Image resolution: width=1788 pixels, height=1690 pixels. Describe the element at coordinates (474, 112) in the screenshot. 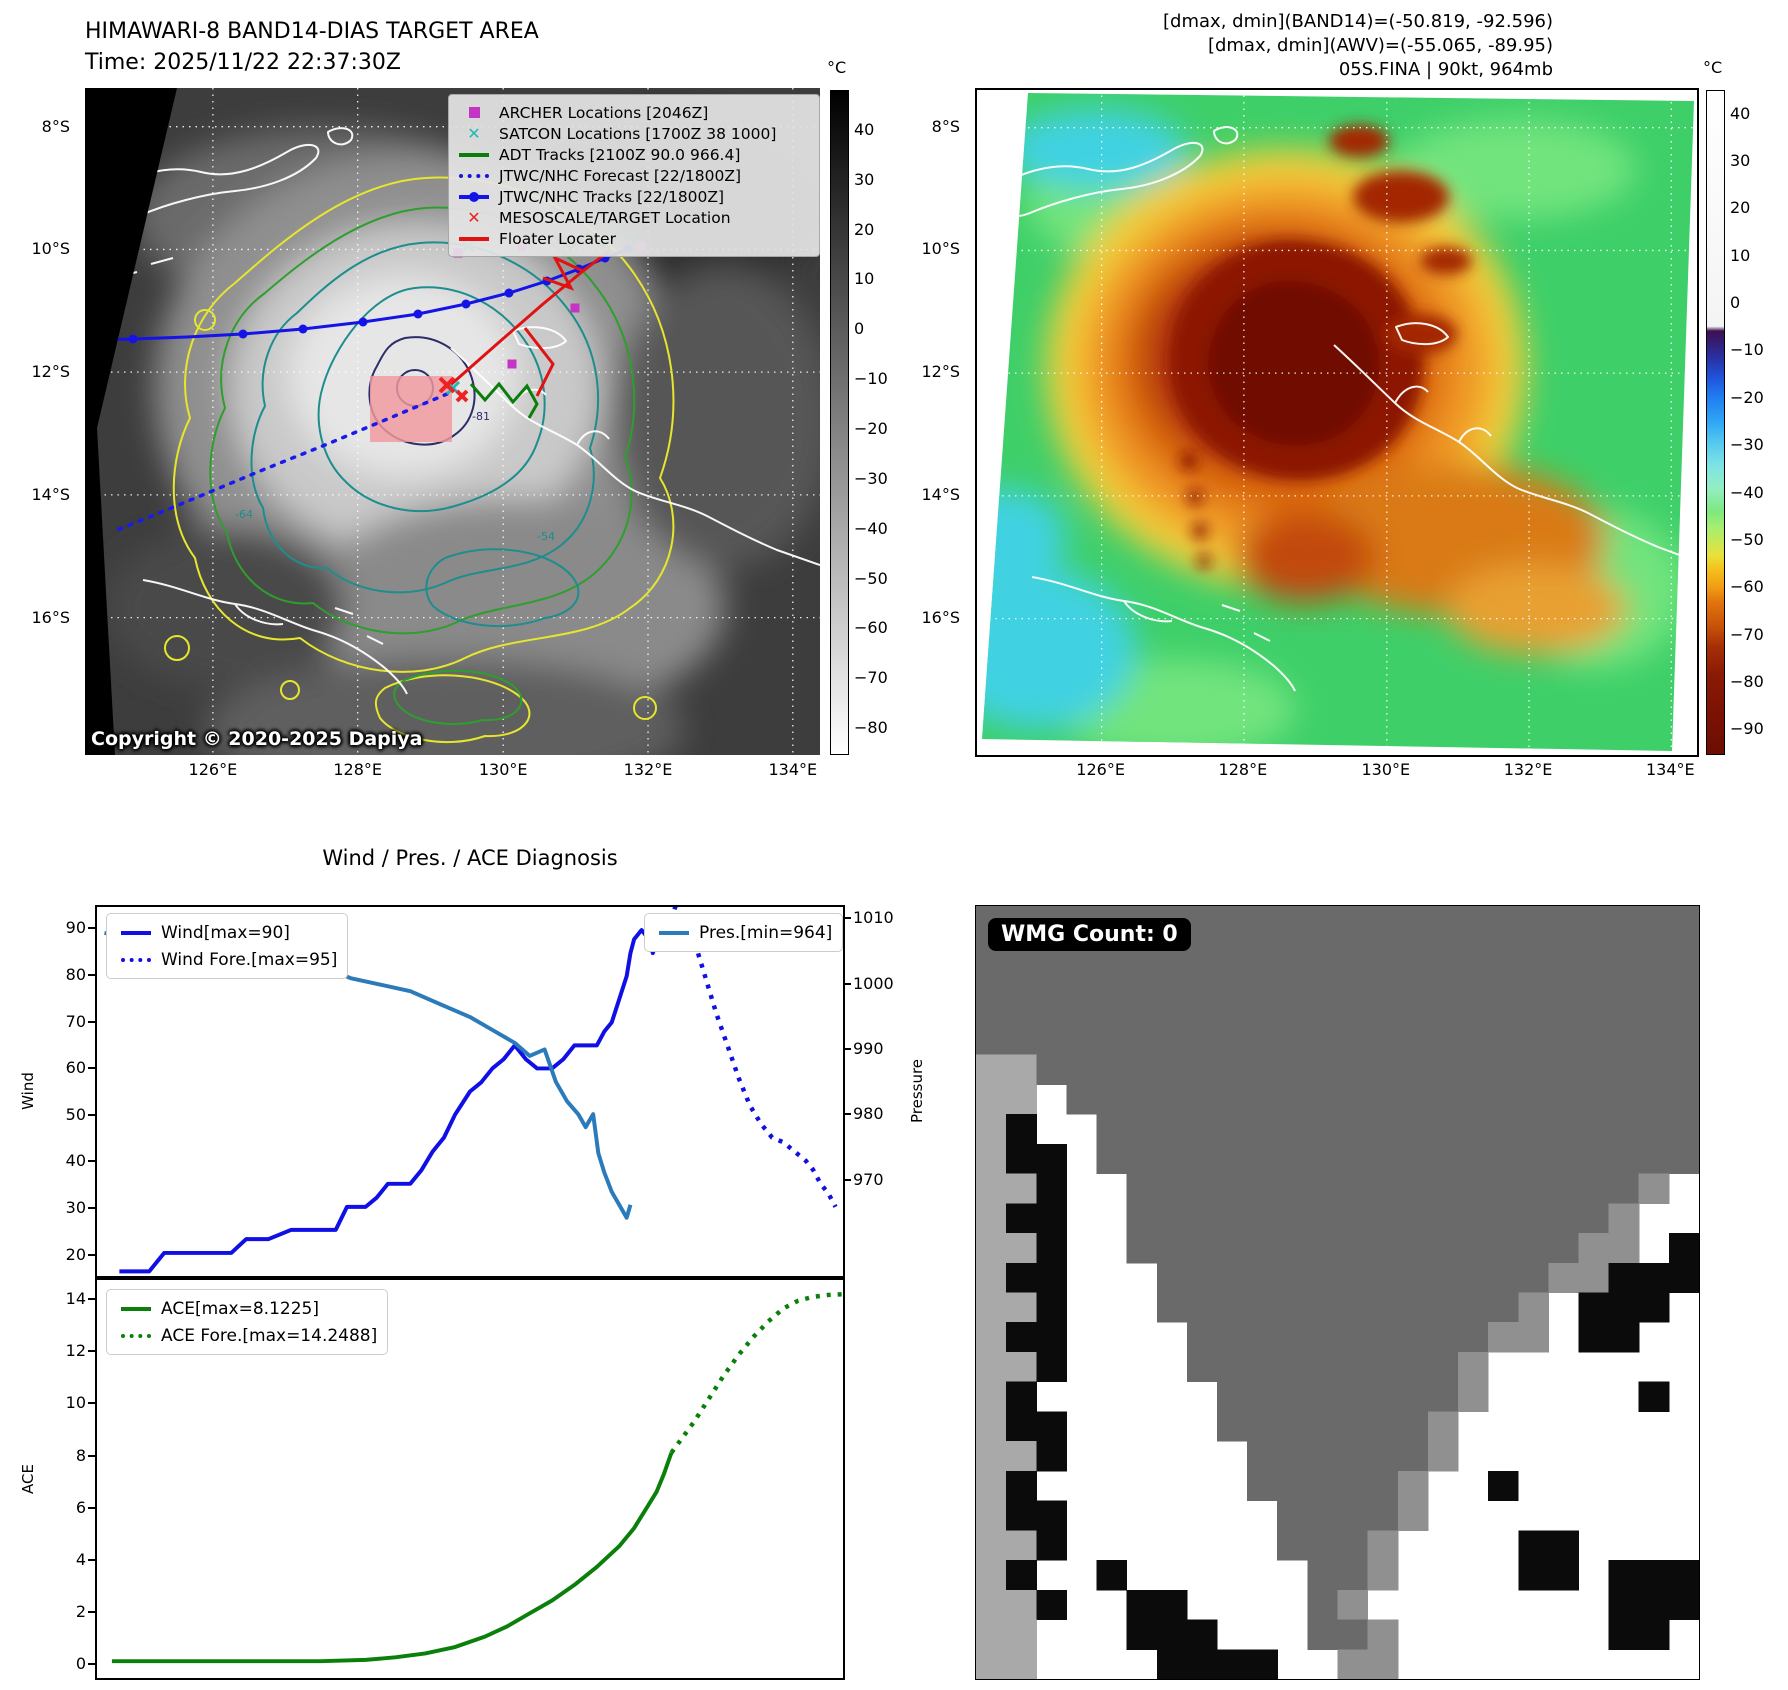

I see `legend-marker-square` at that location.